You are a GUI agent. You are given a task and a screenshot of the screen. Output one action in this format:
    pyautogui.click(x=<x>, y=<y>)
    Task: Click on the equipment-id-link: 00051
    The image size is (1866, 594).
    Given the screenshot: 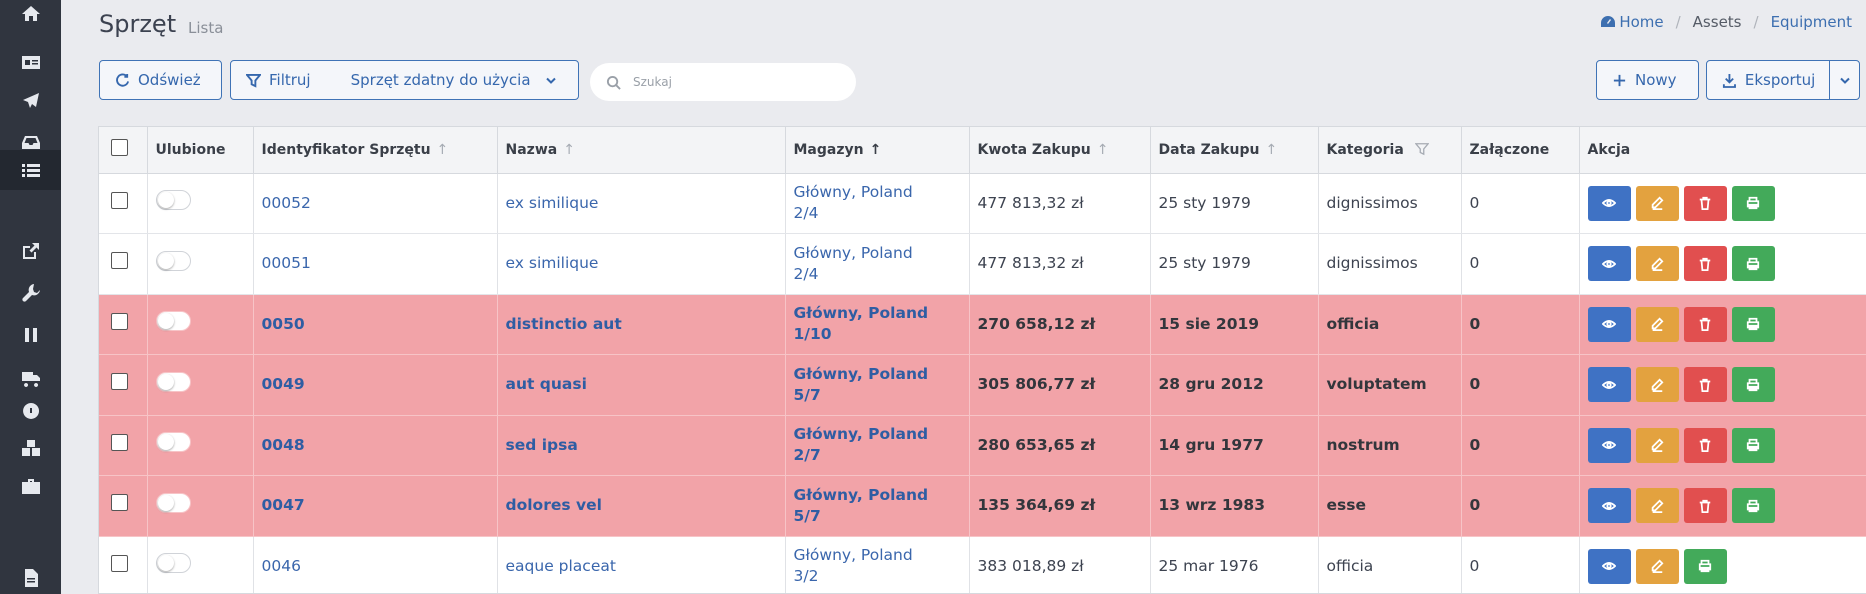 What is the action you would take?
    pyautogui.click(x=375, y=264)
    